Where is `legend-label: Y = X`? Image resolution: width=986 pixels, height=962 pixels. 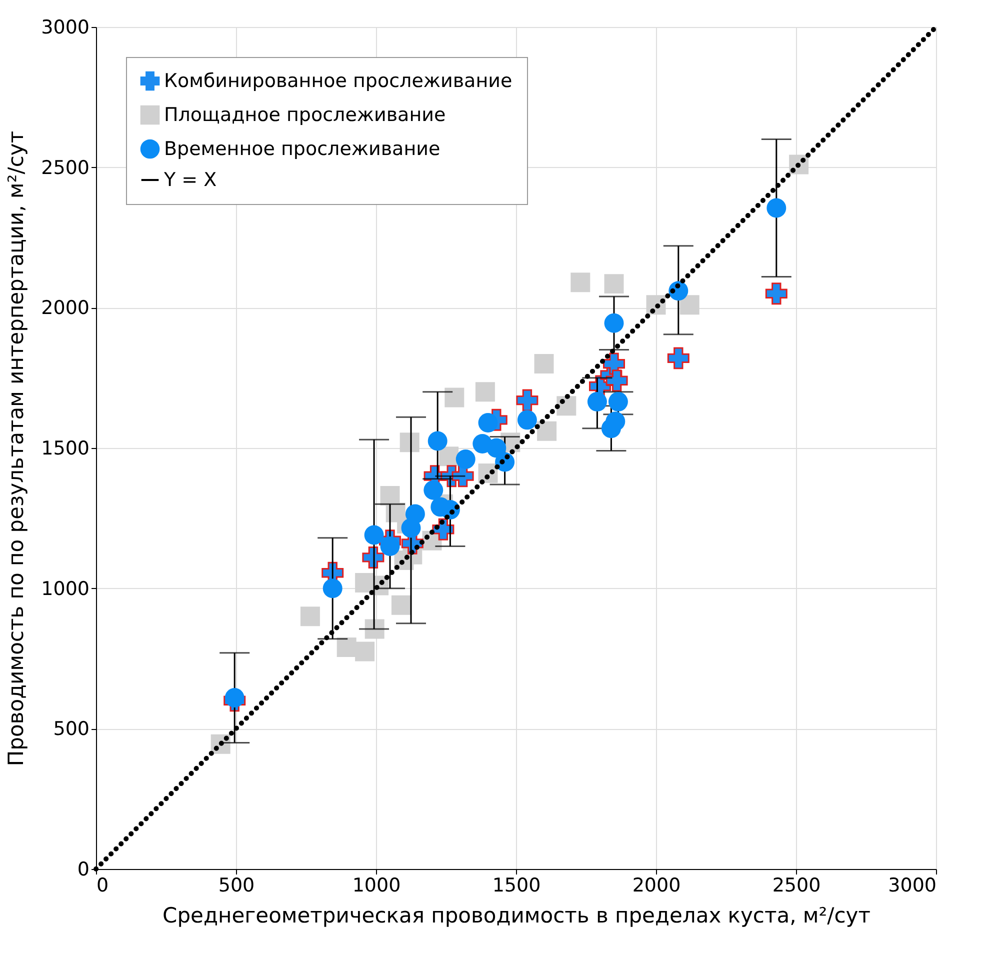
legend-label: Y = X is located at coordinates (190, 180).